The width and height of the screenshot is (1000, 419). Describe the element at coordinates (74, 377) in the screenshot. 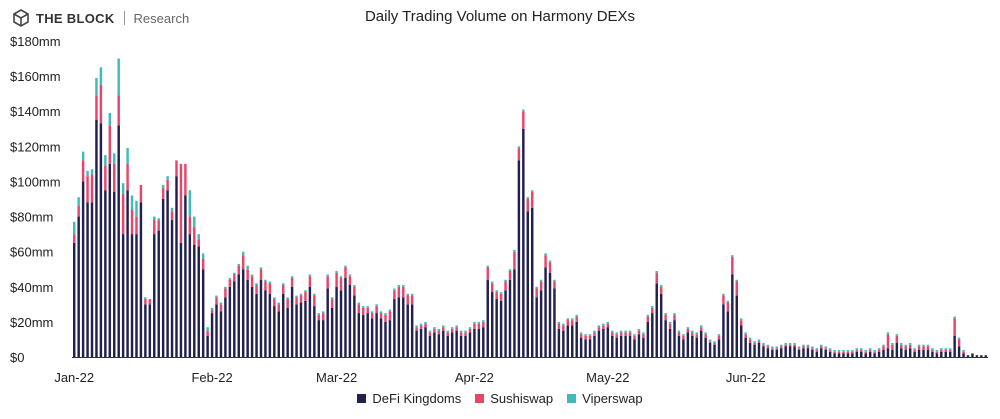

I see `x-tick-label: Jan-22` at that location.